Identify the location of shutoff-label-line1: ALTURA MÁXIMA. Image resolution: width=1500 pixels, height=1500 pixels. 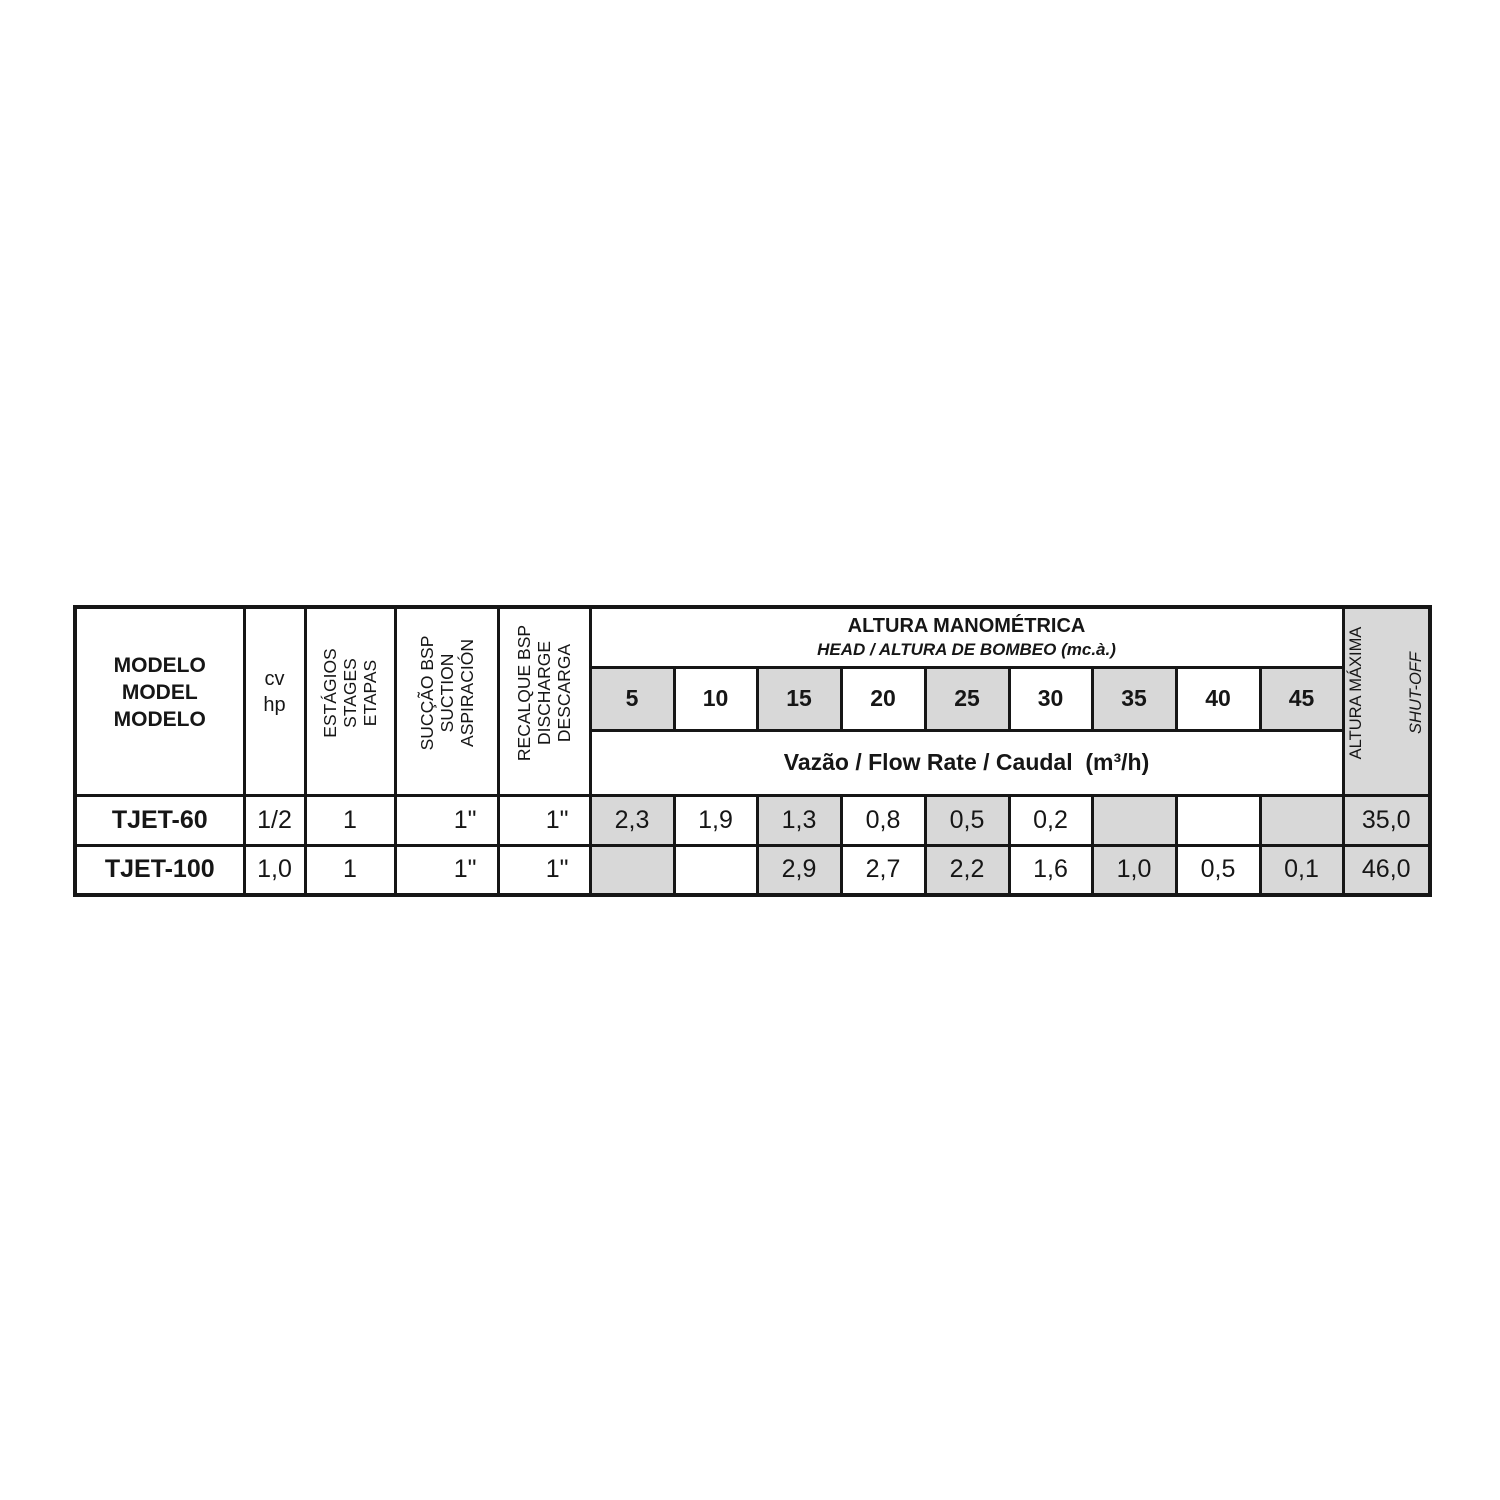
(1356, 693).